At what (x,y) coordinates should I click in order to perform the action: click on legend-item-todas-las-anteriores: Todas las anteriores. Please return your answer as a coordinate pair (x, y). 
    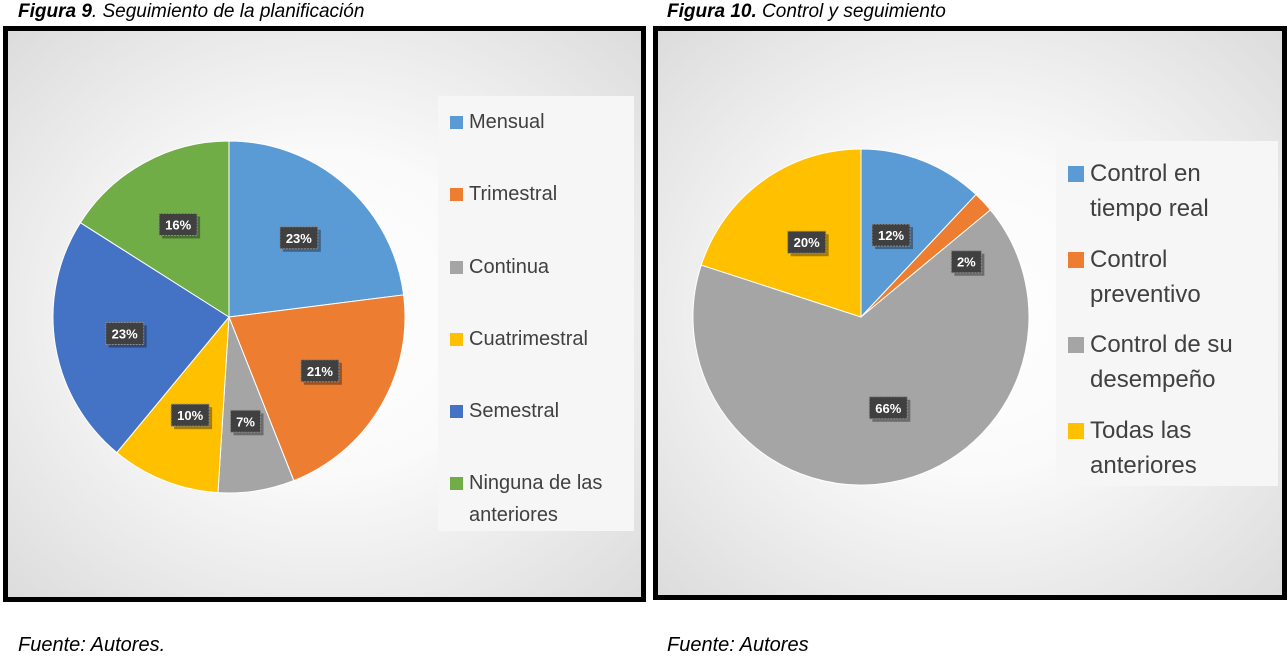
    Looking at the image, I should click on (1167, 448).